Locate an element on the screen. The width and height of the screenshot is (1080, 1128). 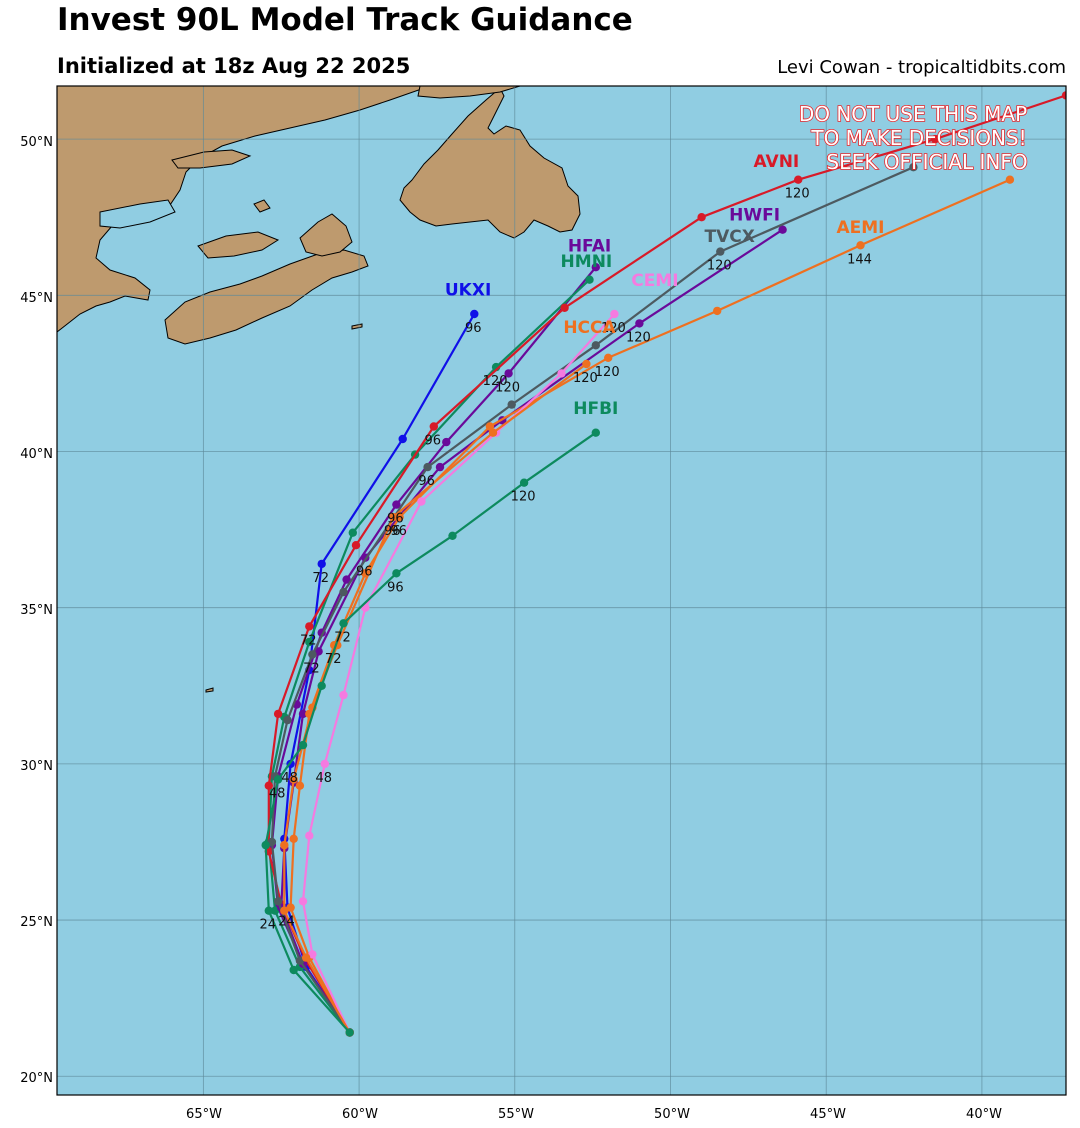
lat-tick-label: 35°N is located at coordinates (36, 610).